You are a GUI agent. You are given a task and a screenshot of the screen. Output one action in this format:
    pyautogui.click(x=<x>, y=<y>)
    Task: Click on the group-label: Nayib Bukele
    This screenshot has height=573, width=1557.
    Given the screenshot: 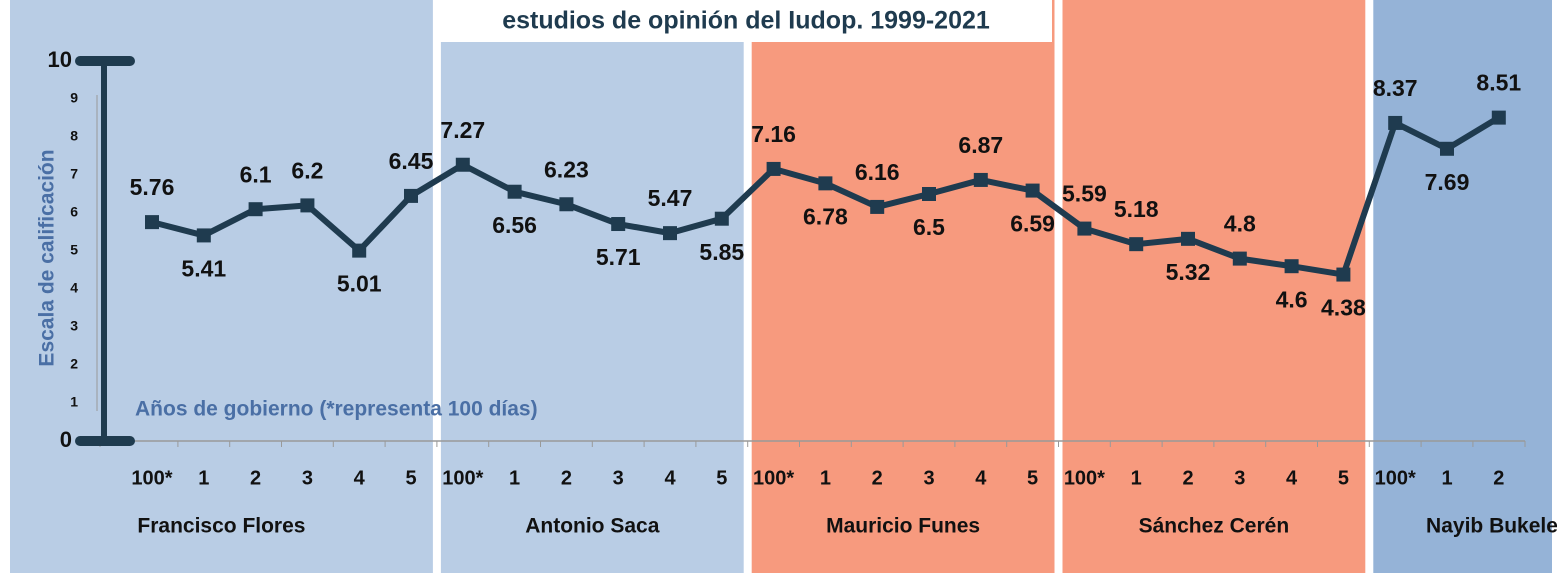 What is the action you would take?
    pyautogui.click(x=1491, y=526)
    